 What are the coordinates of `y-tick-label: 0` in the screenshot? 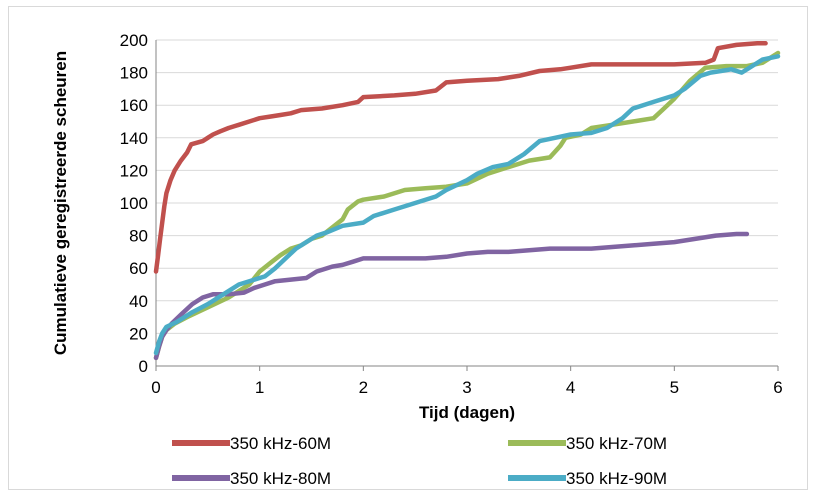 It's located at (143, 366).